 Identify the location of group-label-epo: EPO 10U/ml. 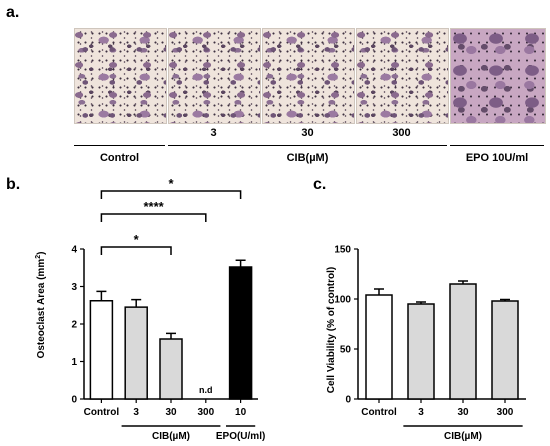
(497, 158).